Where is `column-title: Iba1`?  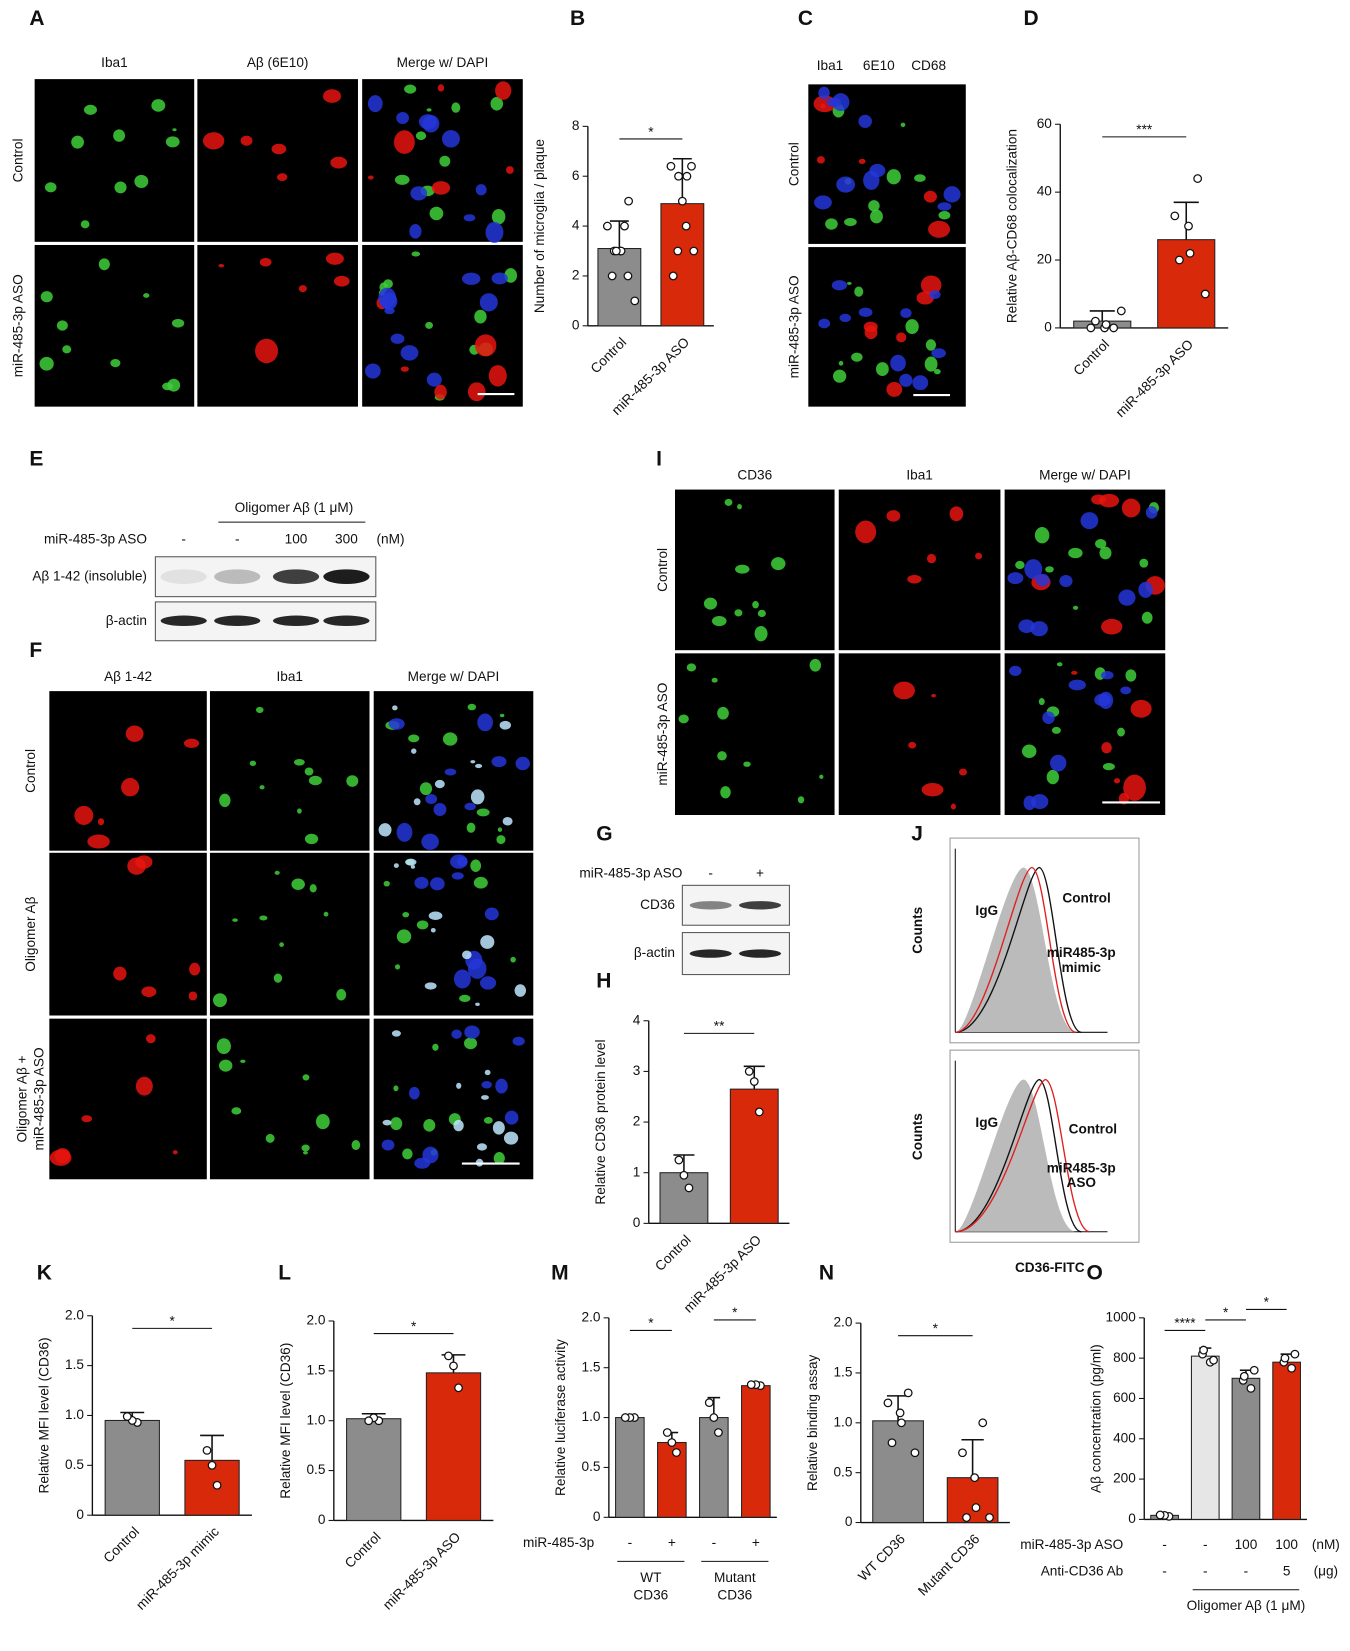 column-title: Iba1 is located at coordinates (289, 676).